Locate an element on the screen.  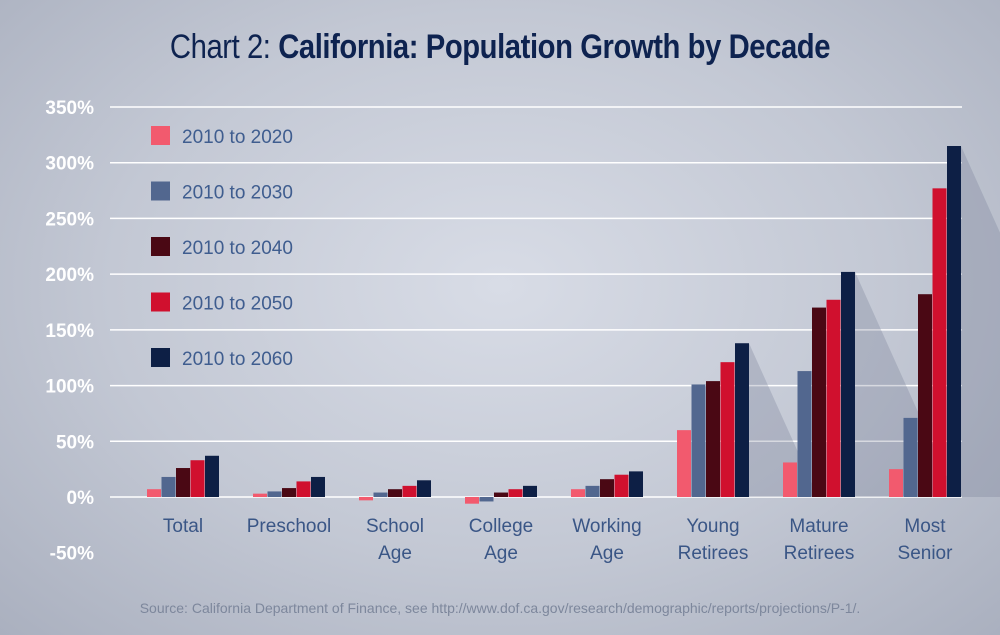
legend-label: 2010 to 2060 is located at coordinates (237, 359).